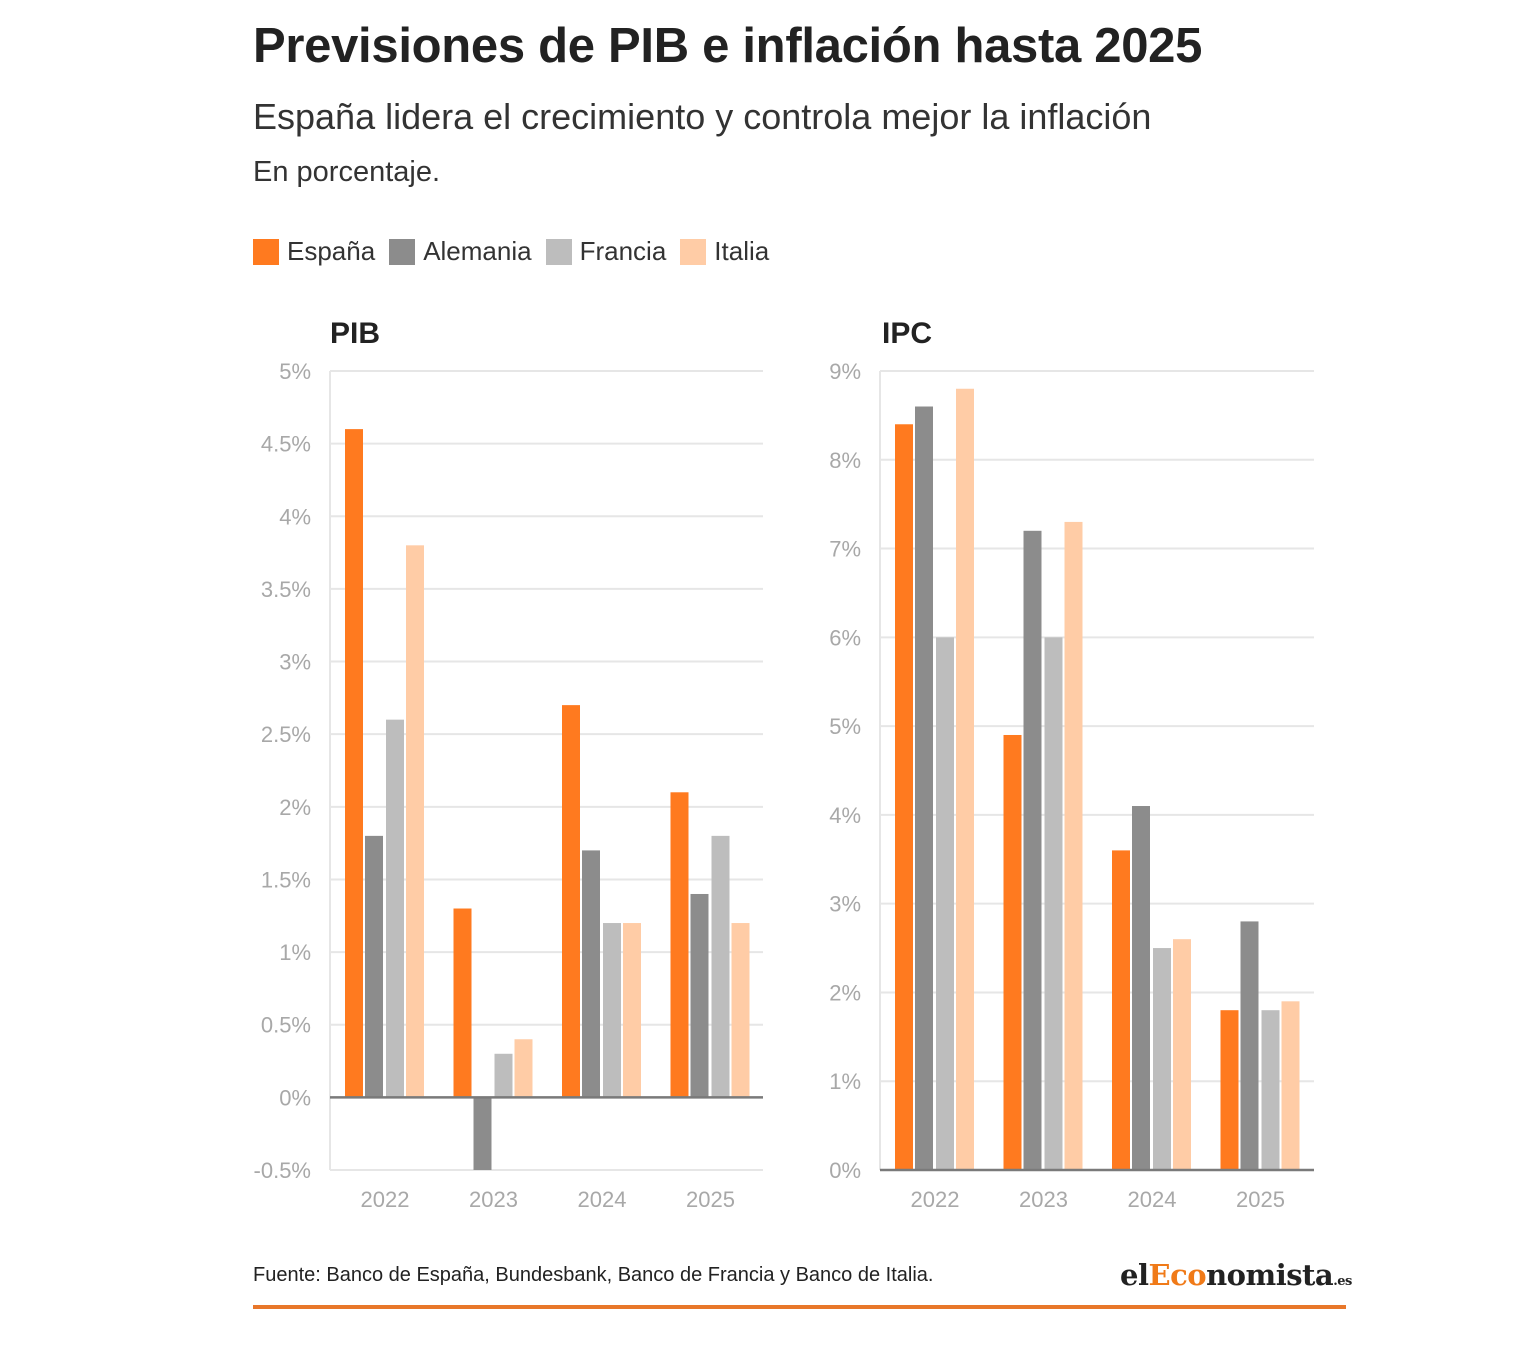  I want to click on pib-title: PIB, so click(355, 333).